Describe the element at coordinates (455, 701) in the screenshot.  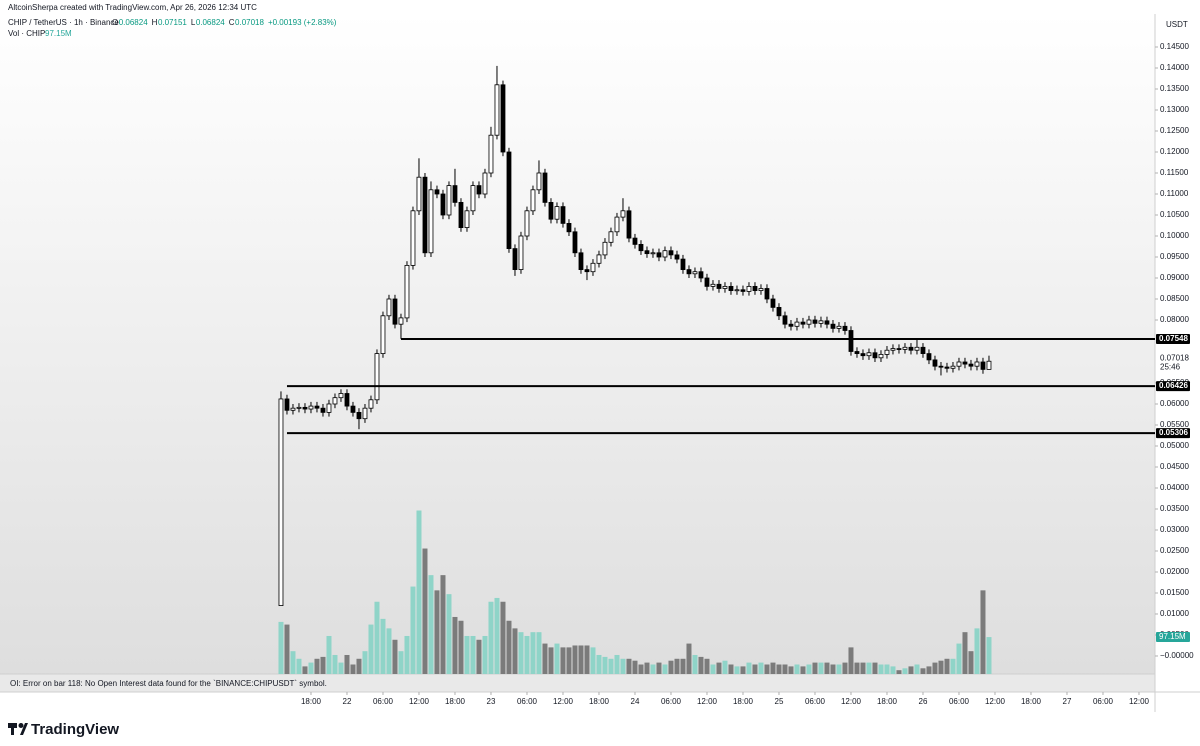
I see `x-tick-label: 18:00` at that location.